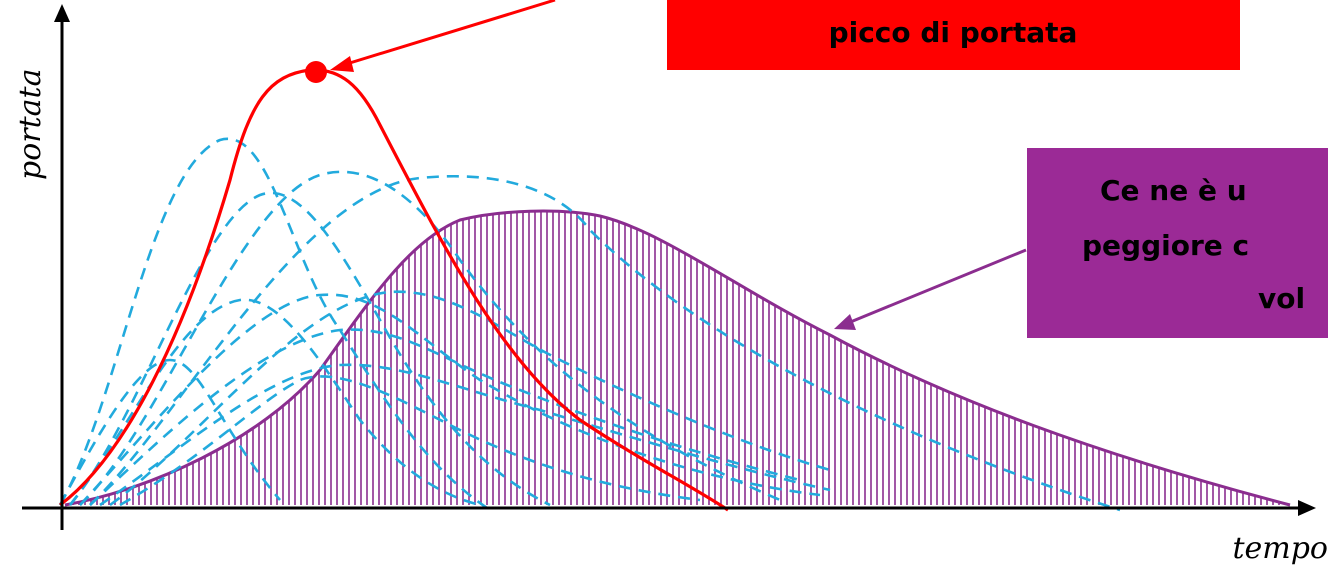 The image size is (1328, 569). I want to click on peak-arrow-line, so click(447, 34).